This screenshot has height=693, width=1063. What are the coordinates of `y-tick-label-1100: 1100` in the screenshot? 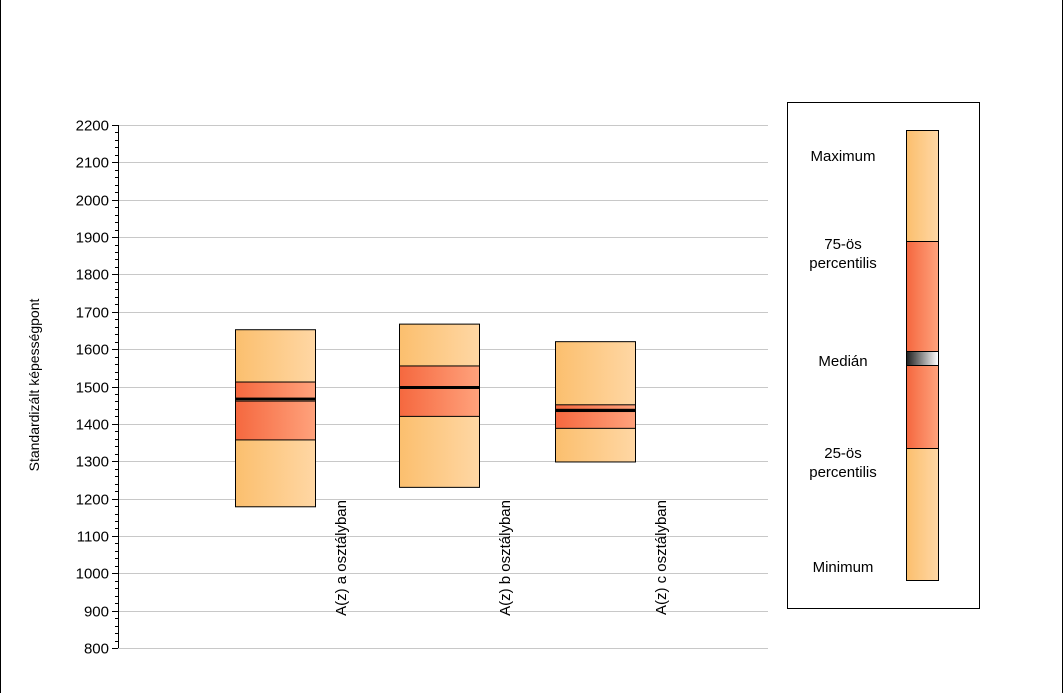 It's located at (93, 537).